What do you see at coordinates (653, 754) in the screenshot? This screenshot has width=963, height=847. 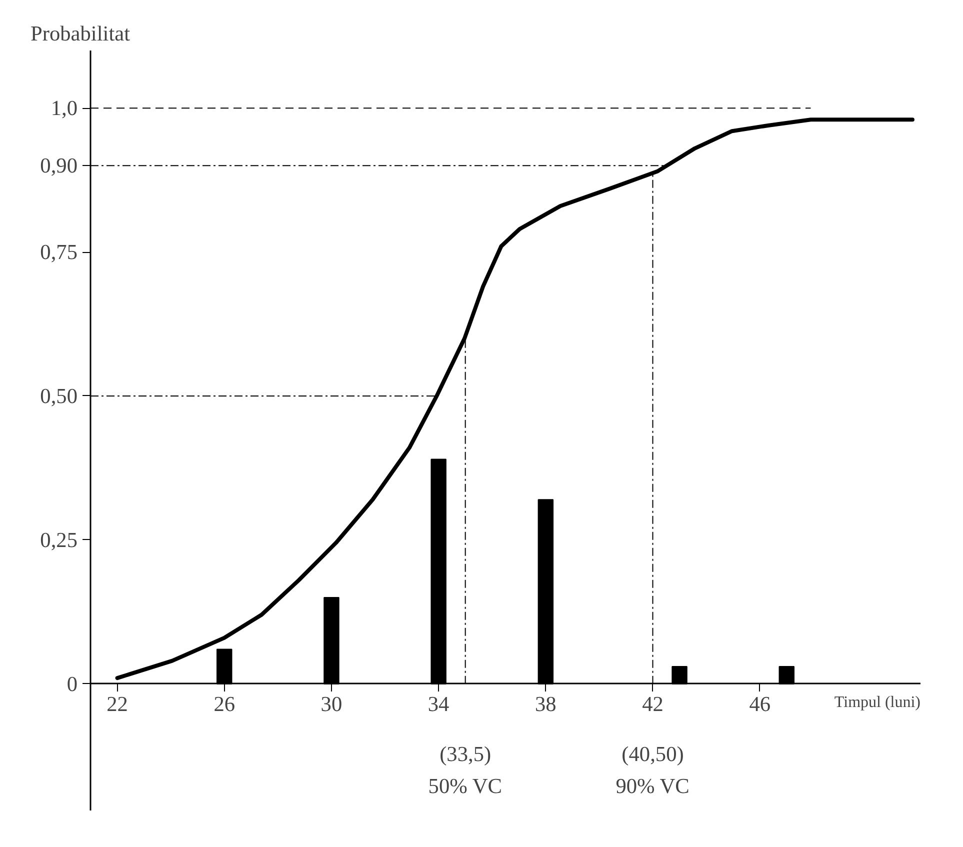 I see `annotation: (40,50)` at bounding box center [653, 754].